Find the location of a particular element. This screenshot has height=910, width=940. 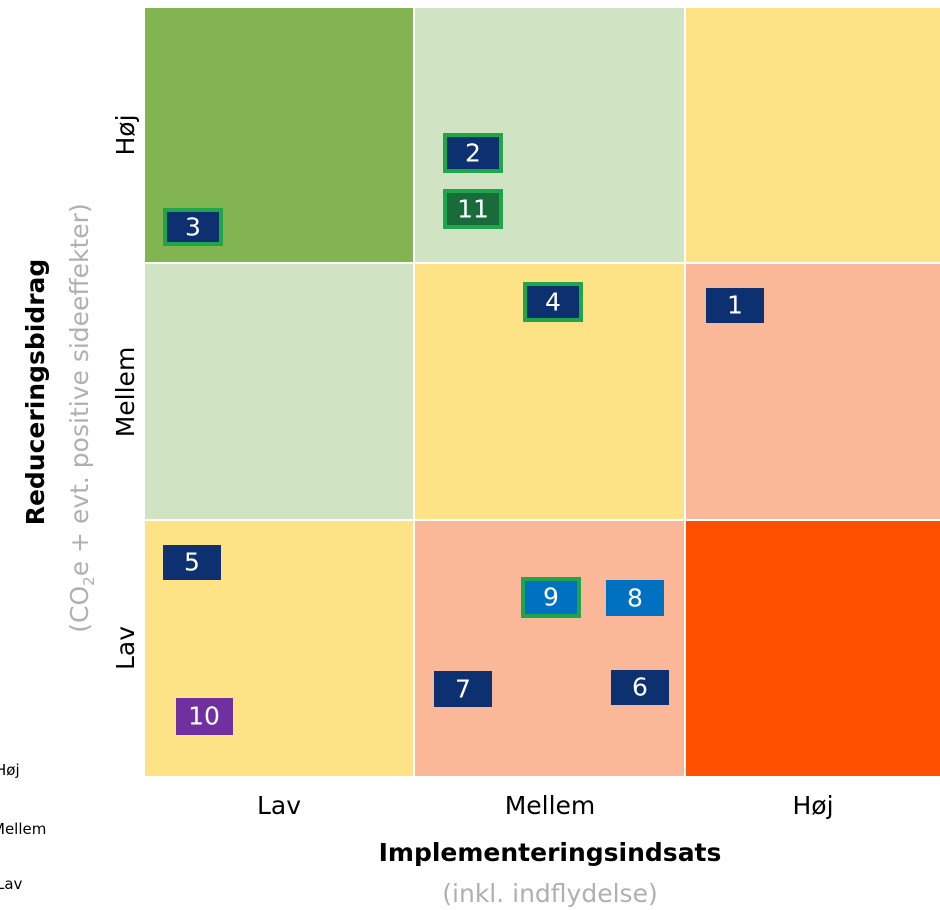

box-label: 1 is located at coordinates (735, 305).